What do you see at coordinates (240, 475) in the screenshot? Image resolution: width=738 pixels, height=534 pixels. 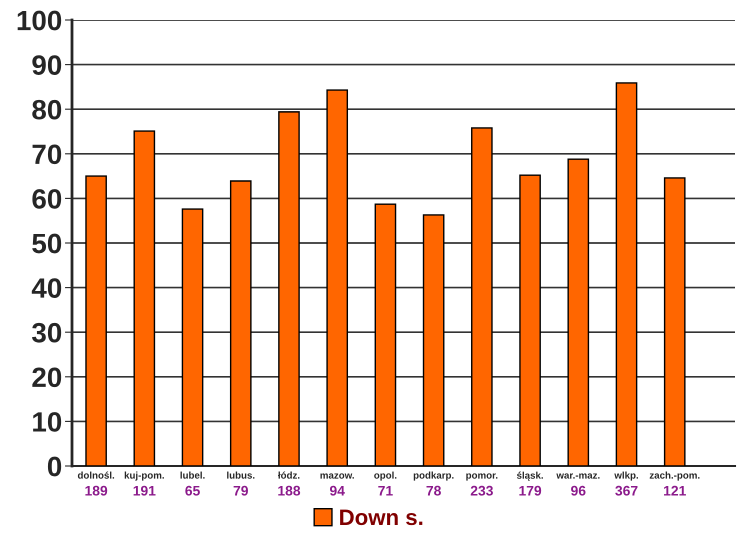 I see `x-tick-label: lubus.` at bounding box center [240, 475].